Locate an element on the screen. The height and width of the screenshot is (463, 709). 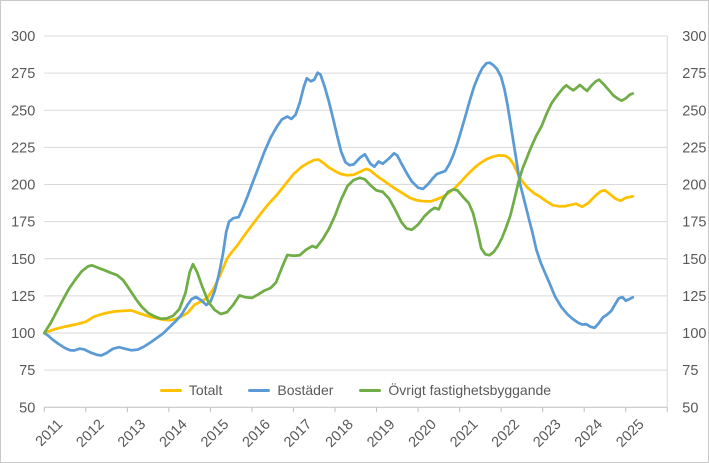
legend-line-swatch-ovrigt is located at coordinates (370, 390).